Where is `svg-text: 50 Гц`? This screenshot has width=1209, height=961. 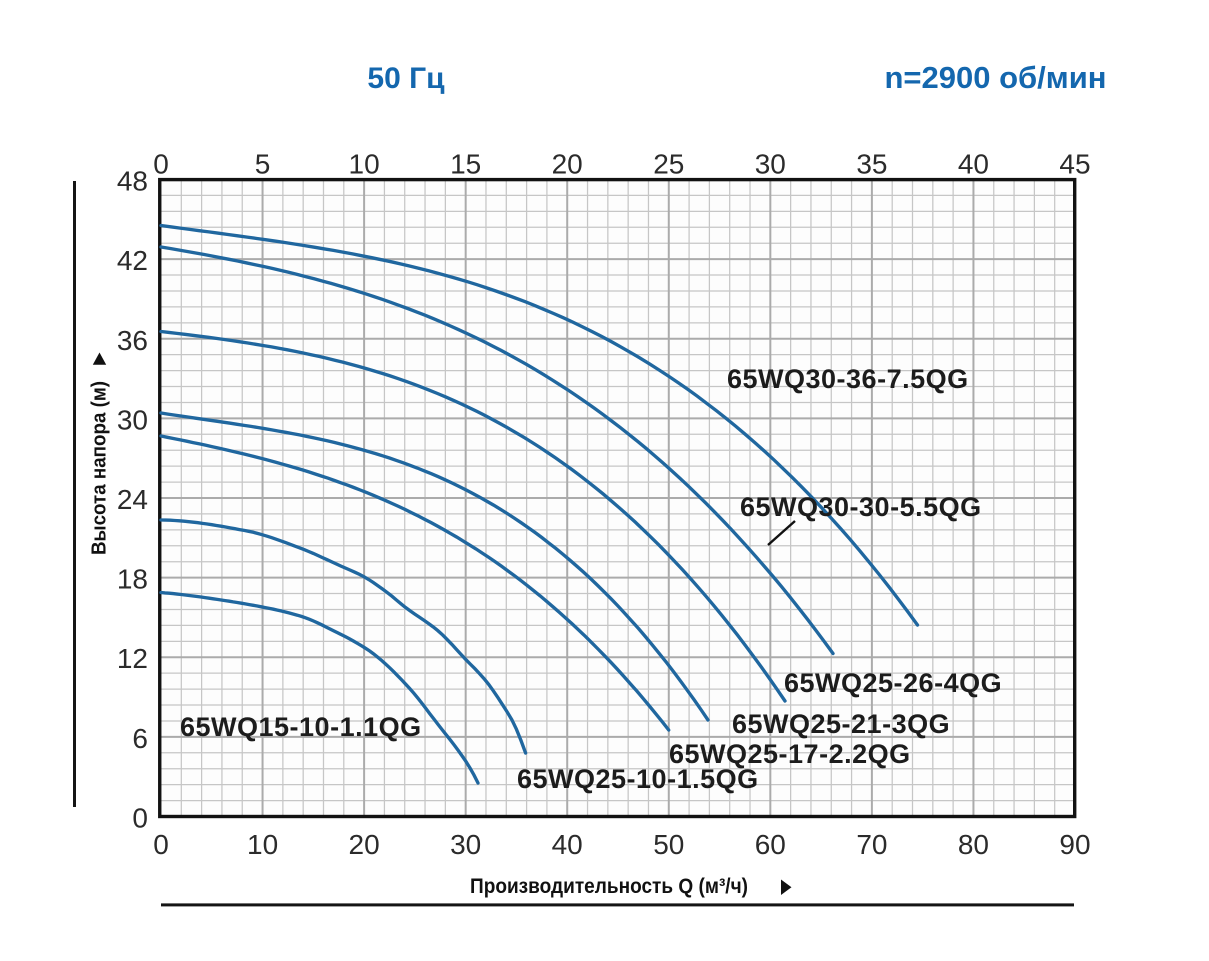 svg-text: 50 Гц is located at coordinates (406, 78).